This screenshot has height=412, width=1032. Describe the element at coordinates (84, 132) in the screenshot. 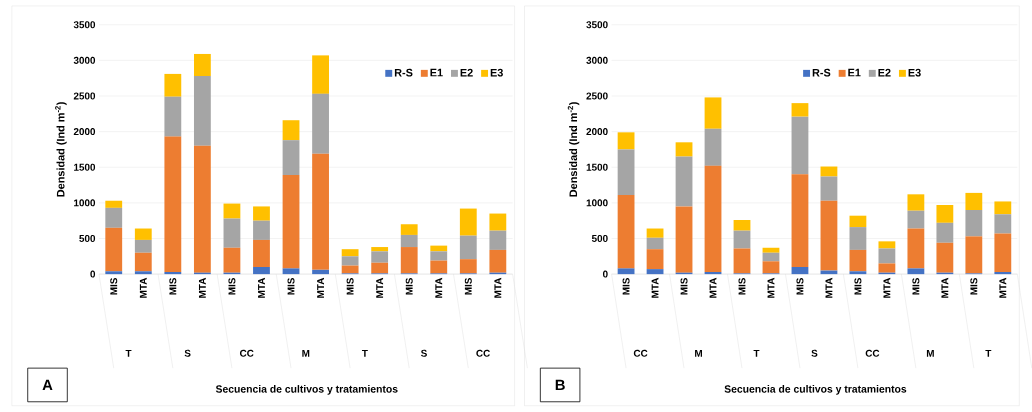

I see `y-tick-label: 2000` at that location.